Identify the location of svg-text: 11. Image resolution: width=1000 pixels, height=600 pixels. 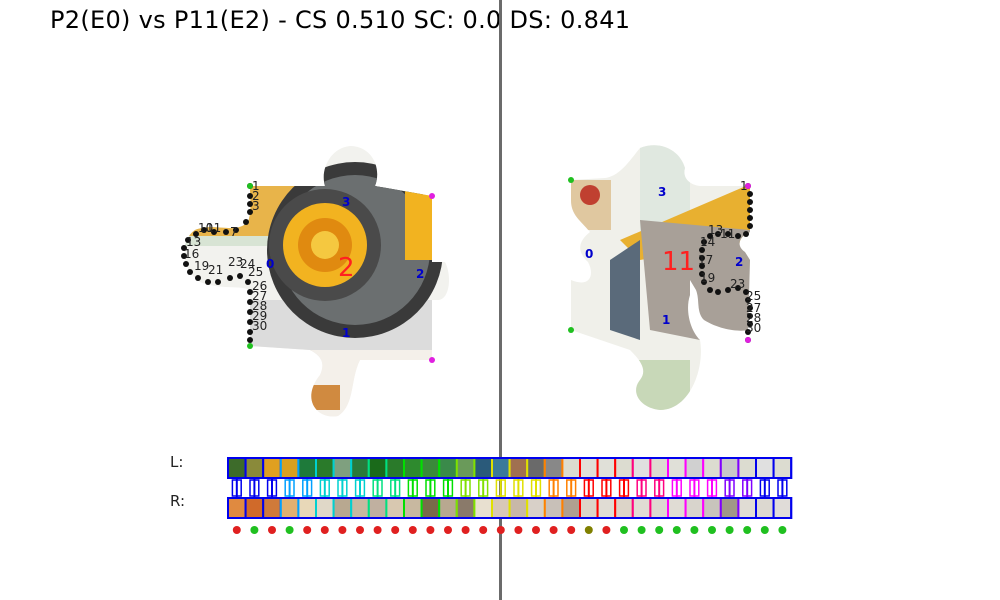
(213, 228).